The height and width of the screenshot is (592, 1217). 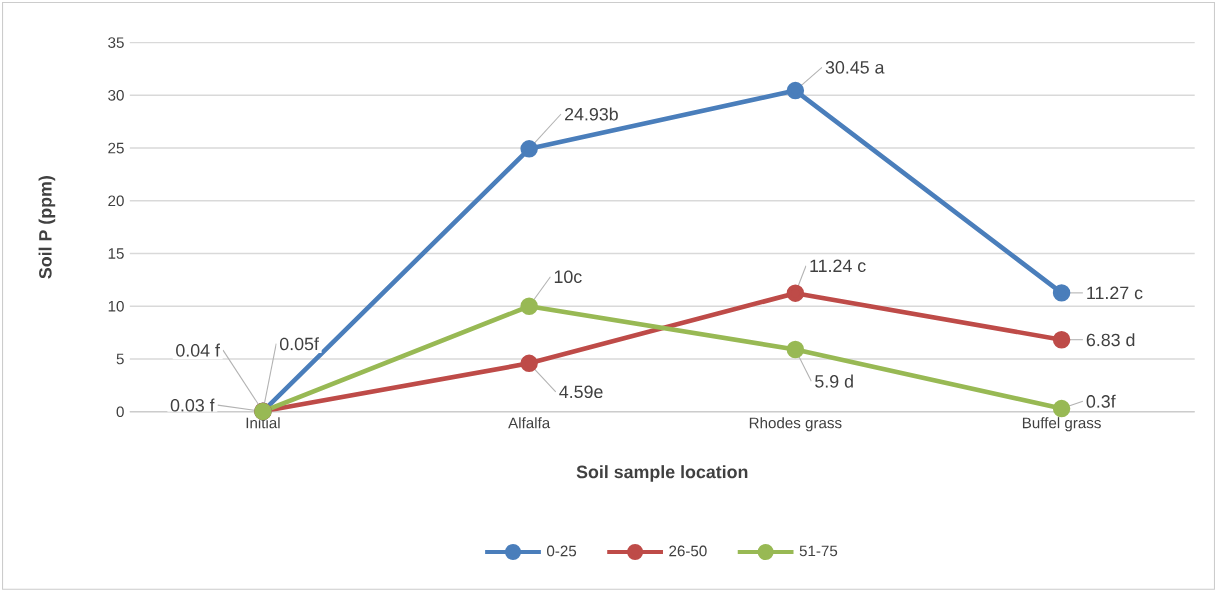 What do you see at coordinates (562, 551) in the screenshot?
I see `legend-label: 0-25` at bounding box center [562, 551].